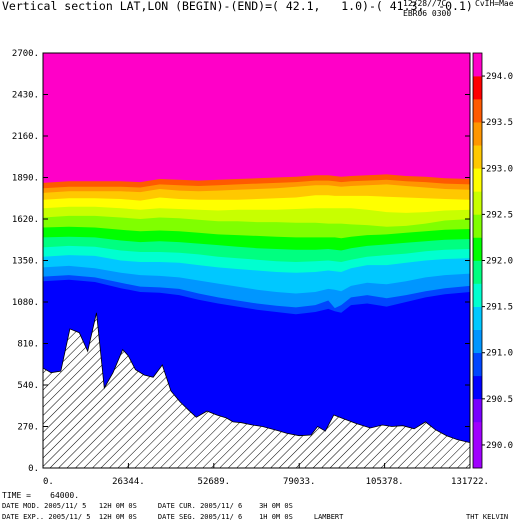 Image resolution: width=517 pixels, height=521 pixels. Describe the element at coordinates (299, 482) in the screenshot. I see `x-tick-label: 79033.` at that location.